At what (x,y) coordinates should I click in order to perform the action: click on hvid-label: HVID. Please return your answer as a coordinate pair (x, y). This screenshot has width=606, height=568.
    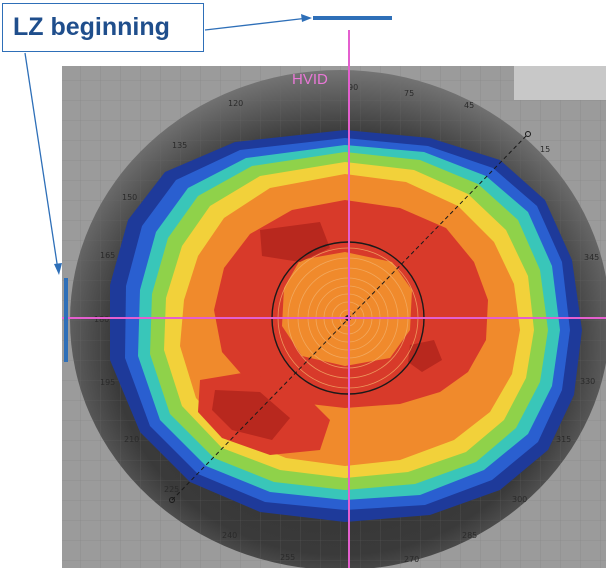
    Looking at the image, I should click on (310, 79).